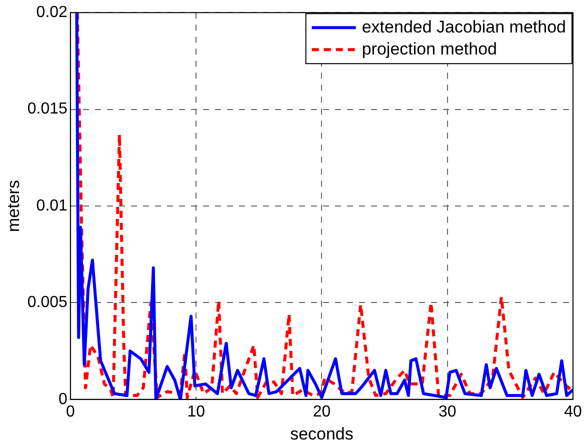  I want to click on y-axis-title: meters, so click(13, 206).